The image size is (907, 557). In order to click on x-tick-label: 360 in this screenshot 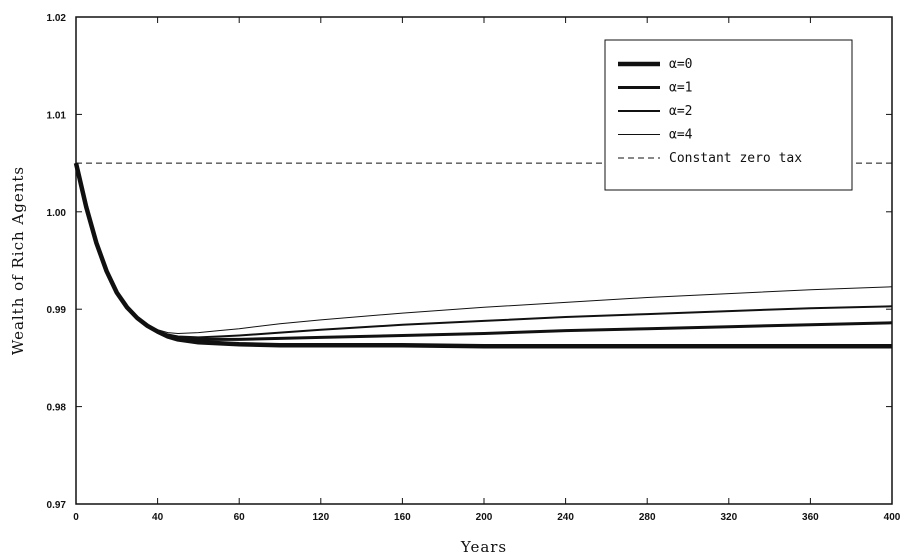, I will do `click(810, 517)`.